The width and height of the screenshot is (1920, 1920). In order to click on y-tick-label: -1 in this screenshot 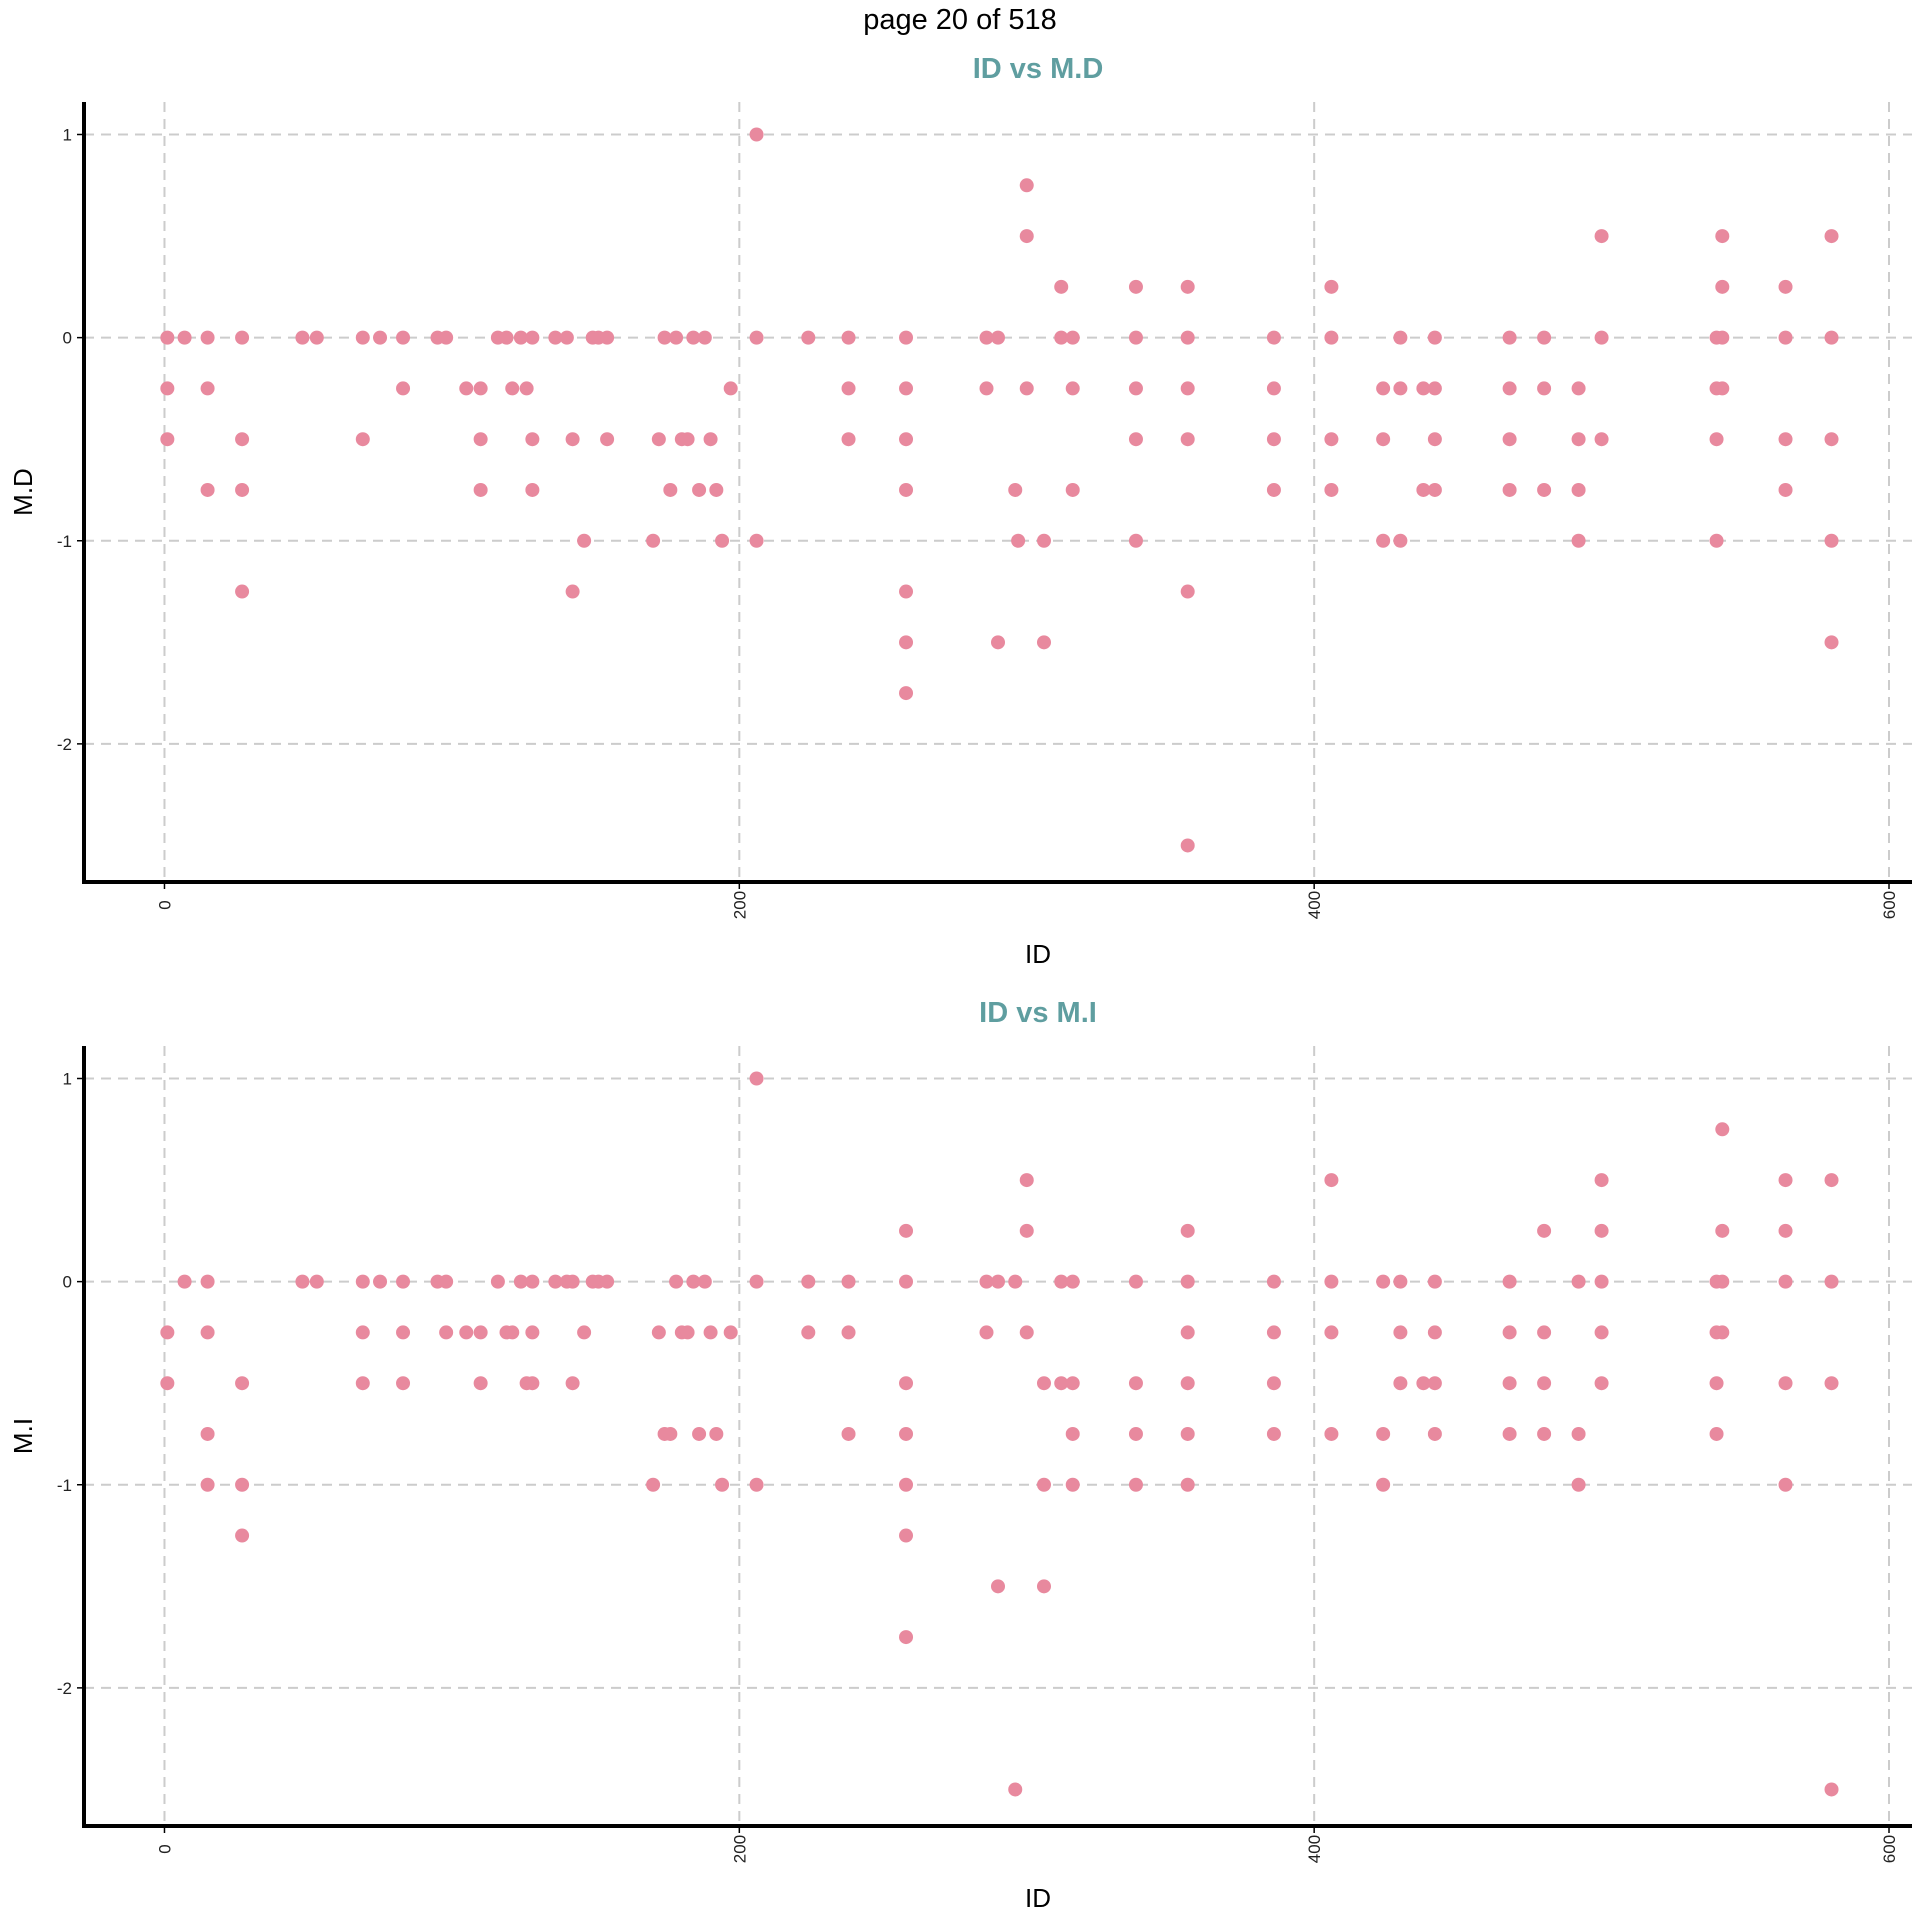, I will do `click(64, 541)`.